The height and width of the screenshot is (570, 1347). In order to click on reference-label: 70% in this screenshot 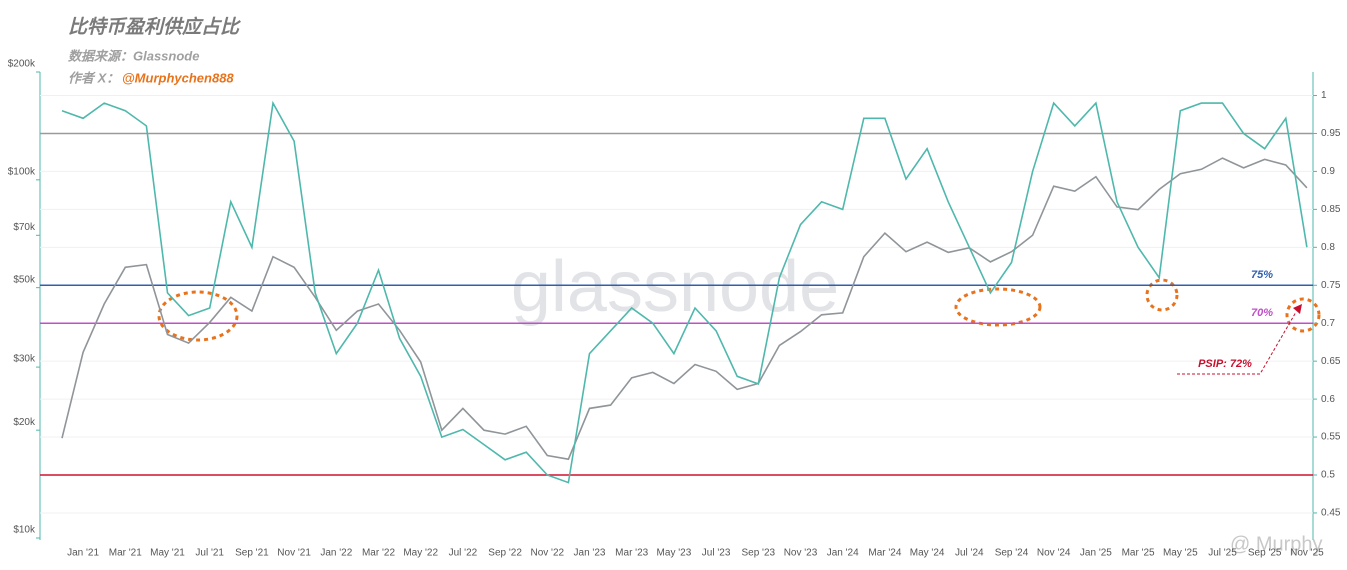, I will do `click(1262, 313)`.